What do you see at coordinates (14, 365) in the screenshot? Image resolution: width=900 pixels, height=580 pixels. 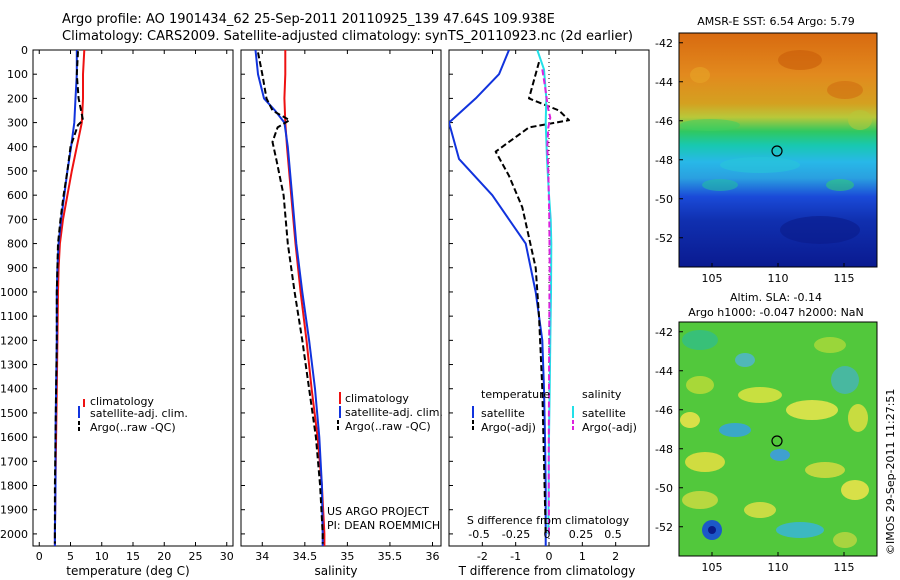 I see `y-tick-label: 1300` at bounding box center [14, 365].